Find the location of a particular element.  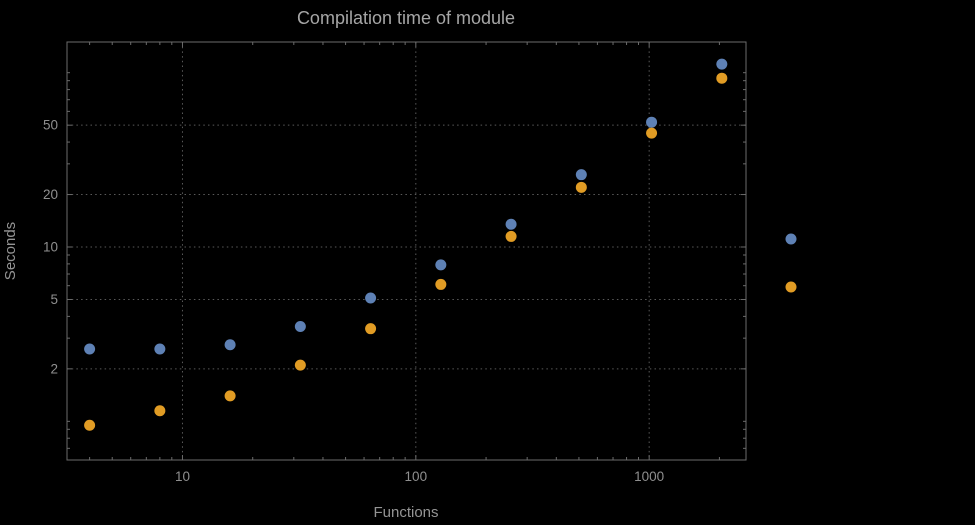

y-axis-label: Seconds is located at coordinates (10, 251).